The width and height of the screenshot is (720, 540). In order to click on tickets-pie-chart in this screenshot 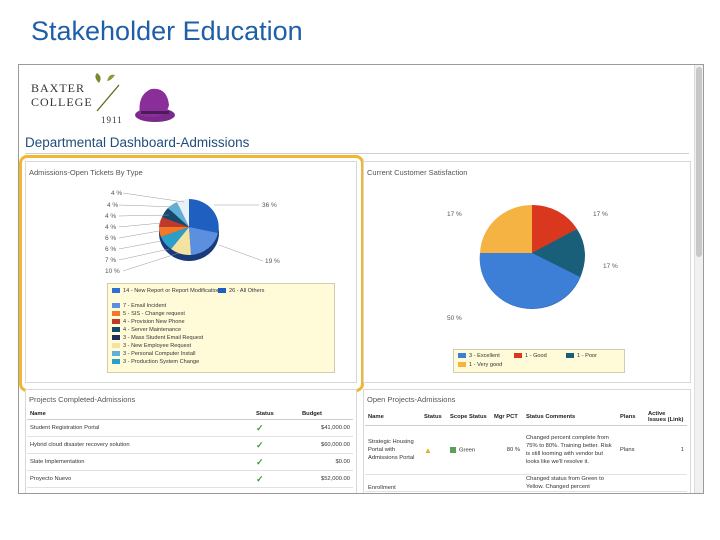, I will do `click(189, 230)`.